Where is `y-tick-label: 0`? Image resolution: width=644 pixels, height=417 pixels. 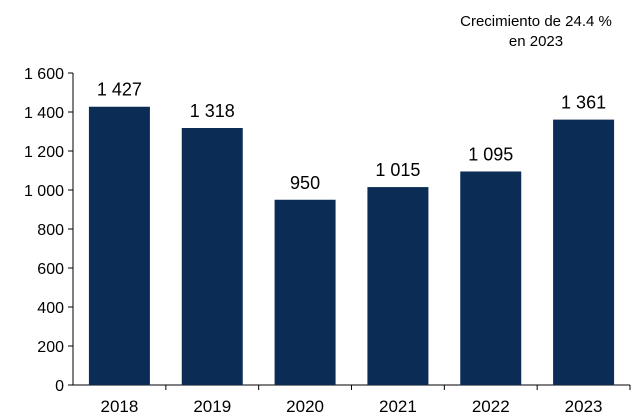
y-tick-label: 0 is located at coordinates (59, 386).